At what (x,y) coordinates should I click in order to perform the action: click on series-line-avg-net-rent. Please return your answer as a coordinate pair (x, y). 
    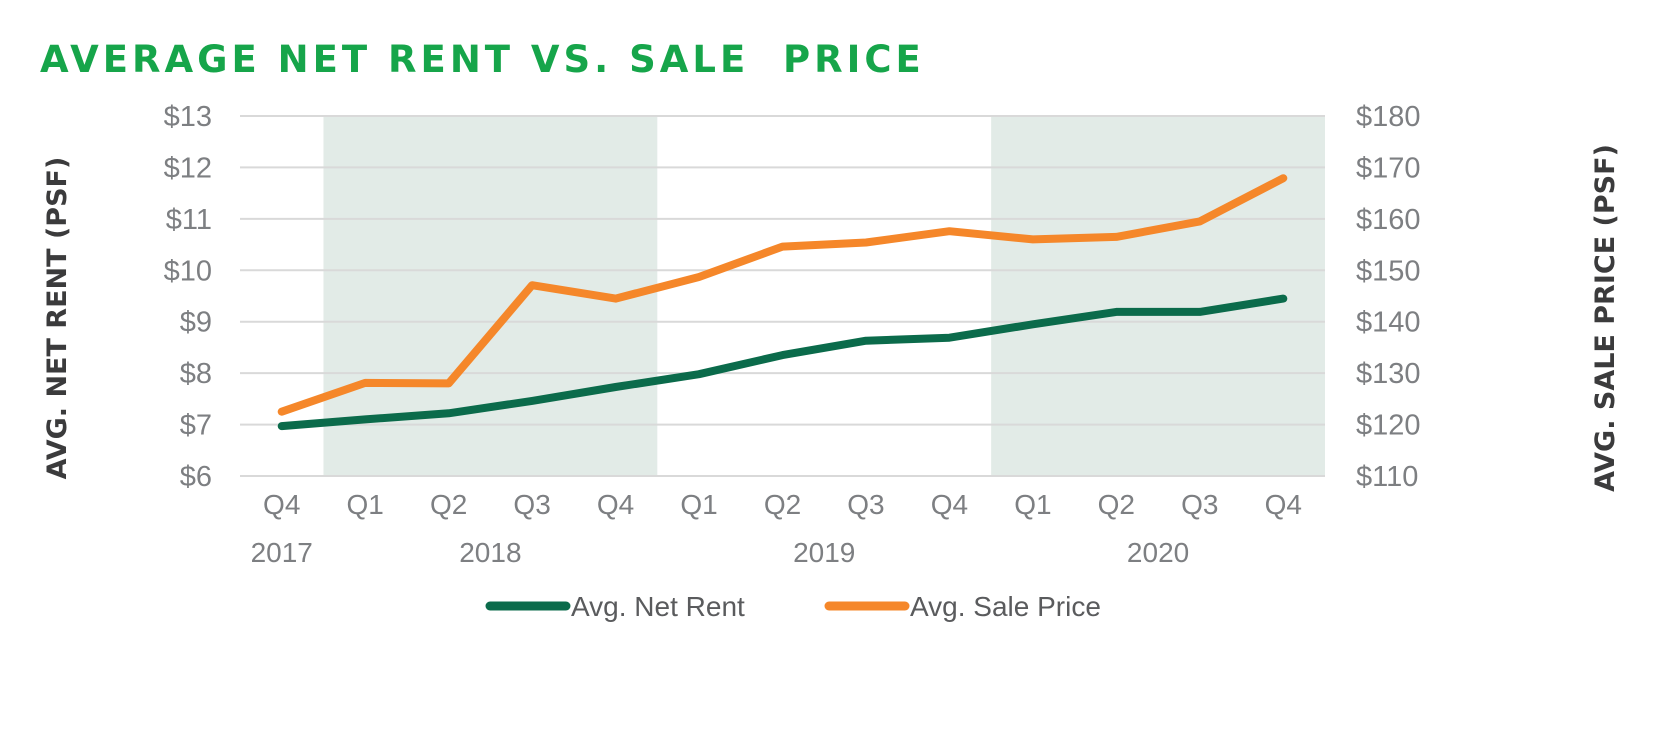
    Looking at the image, I should click on (782, 362).